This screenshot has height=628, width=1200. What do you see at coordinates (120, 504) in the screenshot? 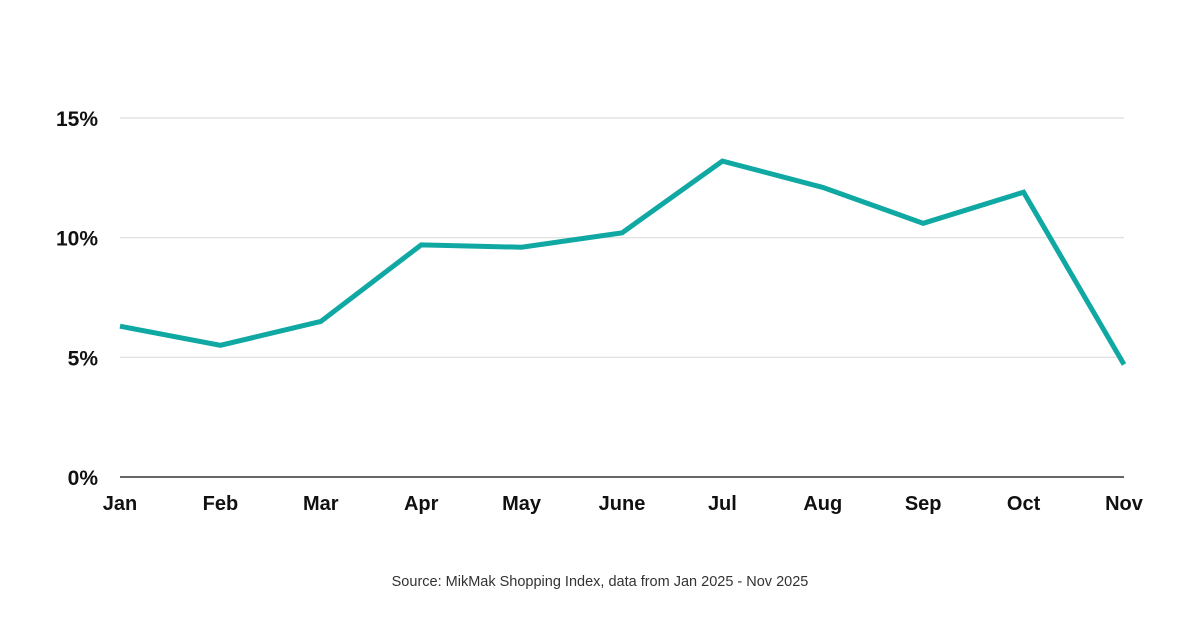
I see `x-tick-label: Jan` at bounding box center [120, 504].